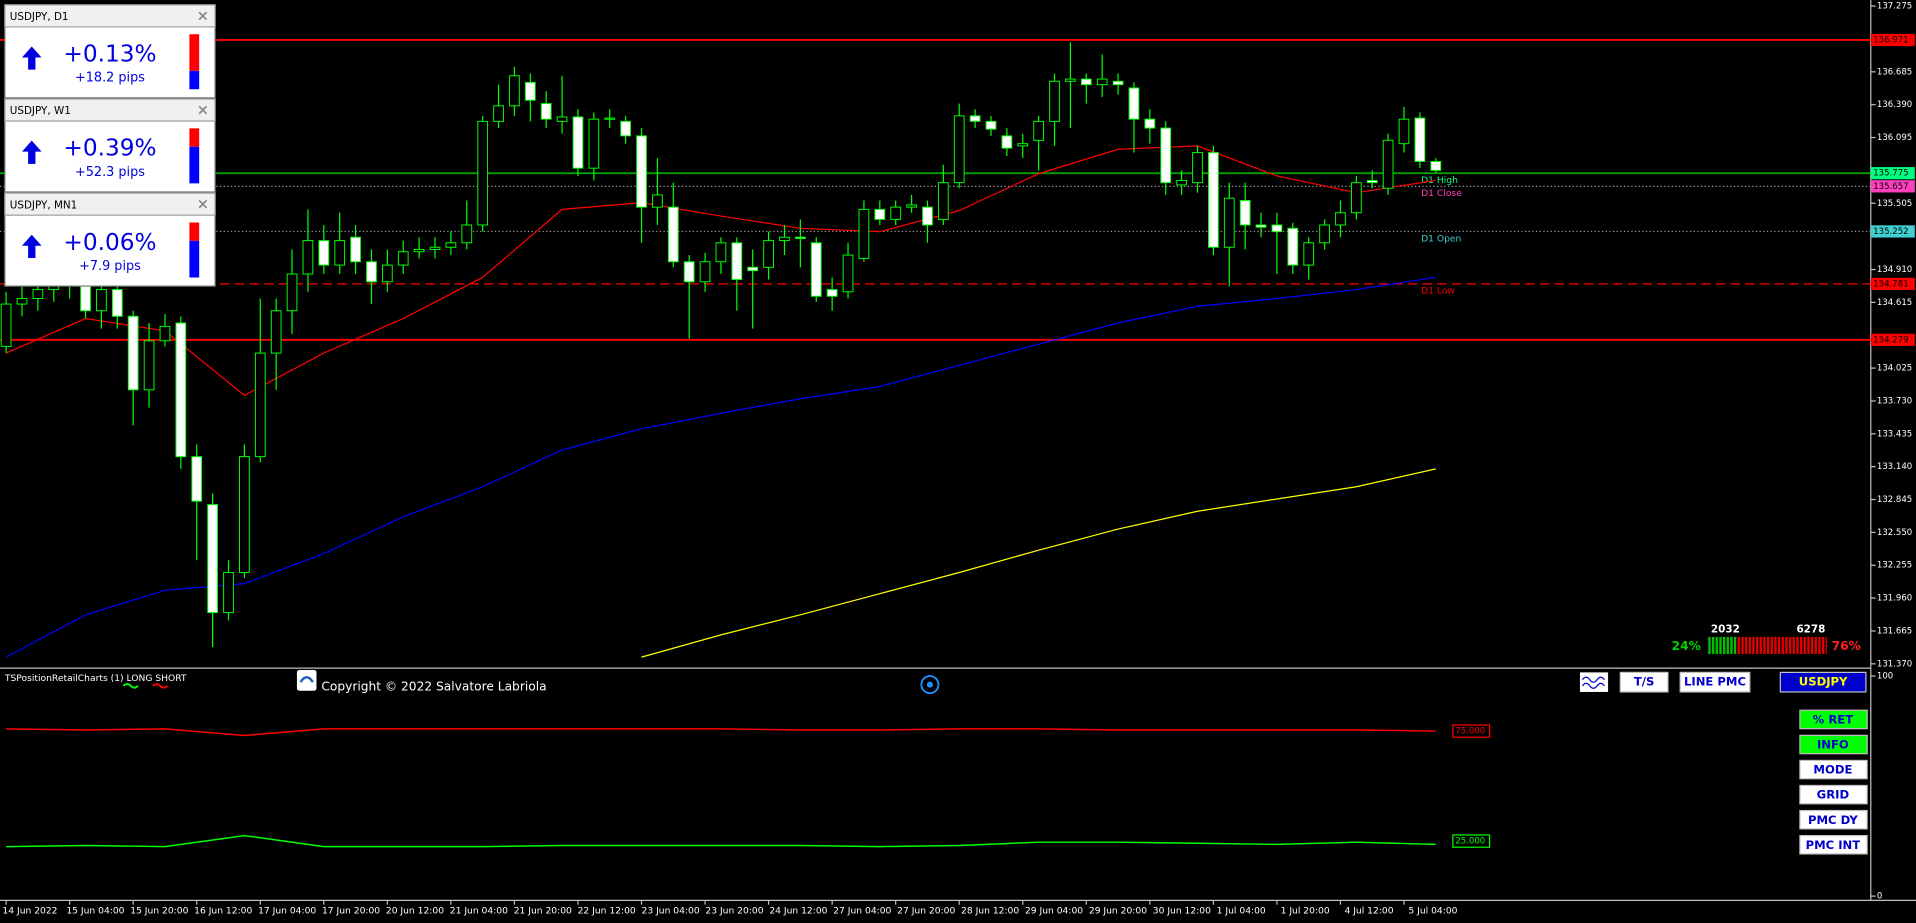 The image size is (1916, 923). What do you see at coordinates (1038, 563) in the screenshot?
I see `moving-average` at bounding box center [1038, 563].